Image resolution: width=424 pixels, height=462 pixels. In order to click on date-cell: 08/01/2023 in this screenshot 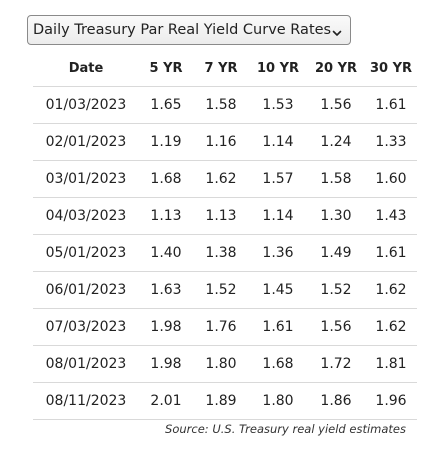, I will do `click(86, 364)`.